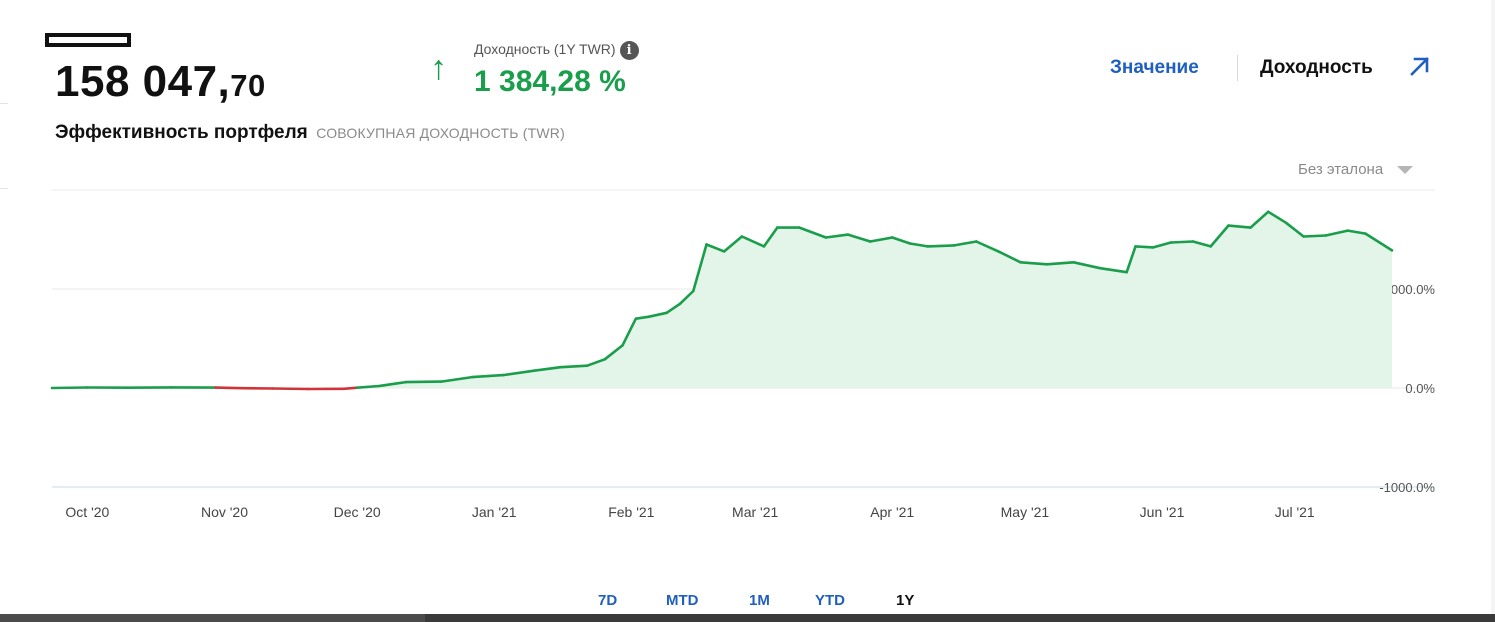 The width and height of the screenshot is (1495, 622). Describe the element at coordinates (212, 618) in the screenshot. I see `bottom-bar-segment` at that location.